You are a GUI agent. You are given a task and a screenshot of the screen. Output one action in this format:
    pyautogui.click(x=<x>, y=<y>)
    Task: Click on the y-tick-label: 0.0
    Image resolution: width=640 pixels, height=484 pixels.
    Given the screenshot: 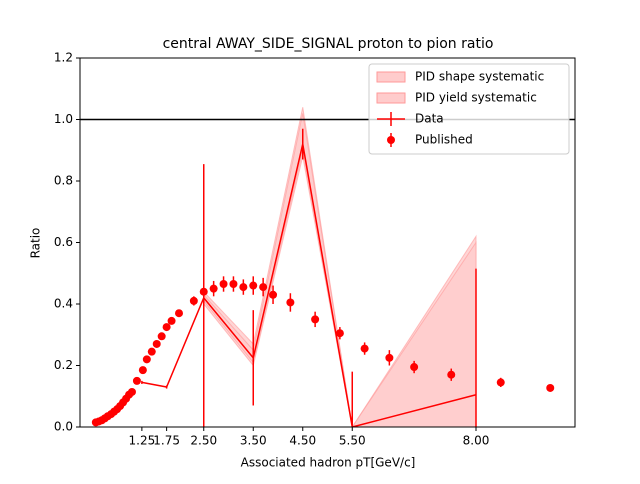 What is the action you would take?
    pyautogui.click(x=63, y=427)
    